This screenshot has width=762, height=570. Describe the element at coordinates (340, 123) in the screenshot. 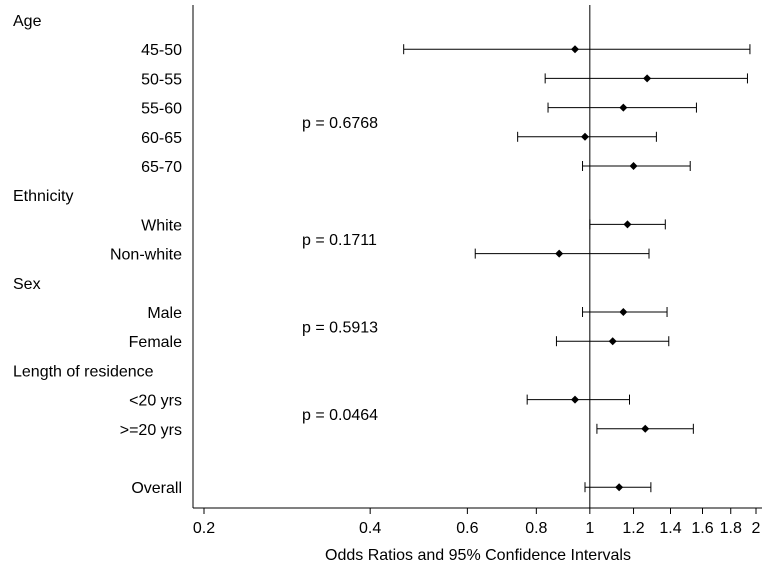

I see `p-value-label: p = 0.6768` at that location.